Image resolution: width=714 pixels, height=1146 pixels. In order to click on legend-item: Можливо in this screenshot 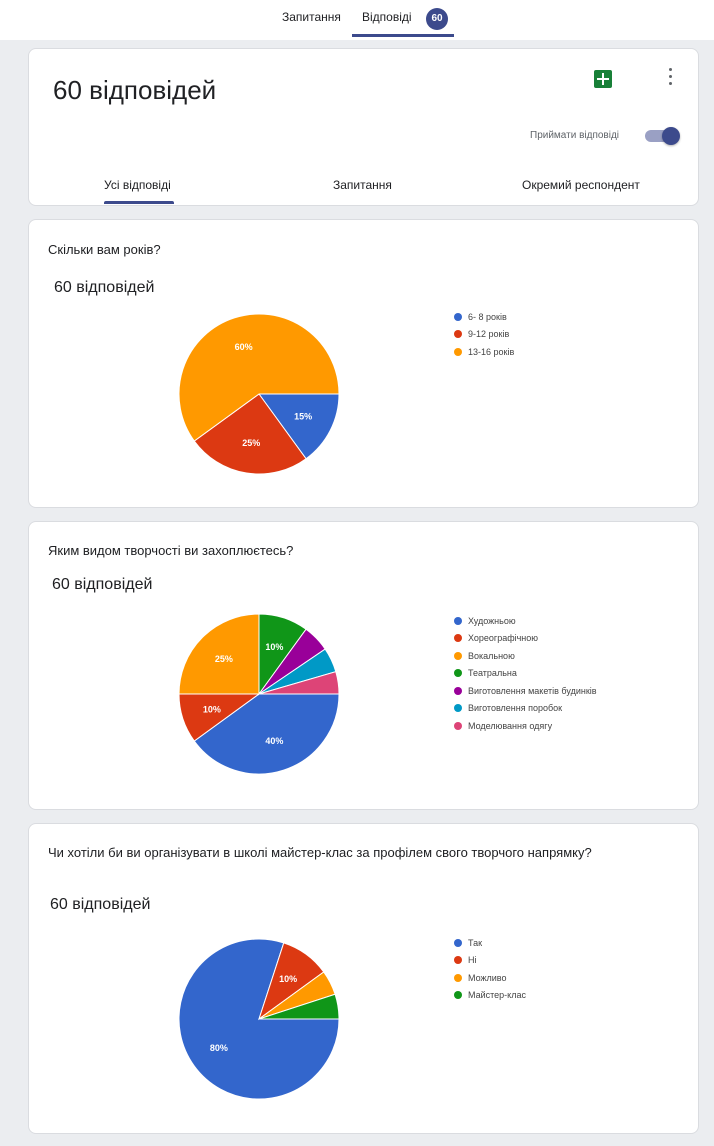, I will do `click(490, 978)`.